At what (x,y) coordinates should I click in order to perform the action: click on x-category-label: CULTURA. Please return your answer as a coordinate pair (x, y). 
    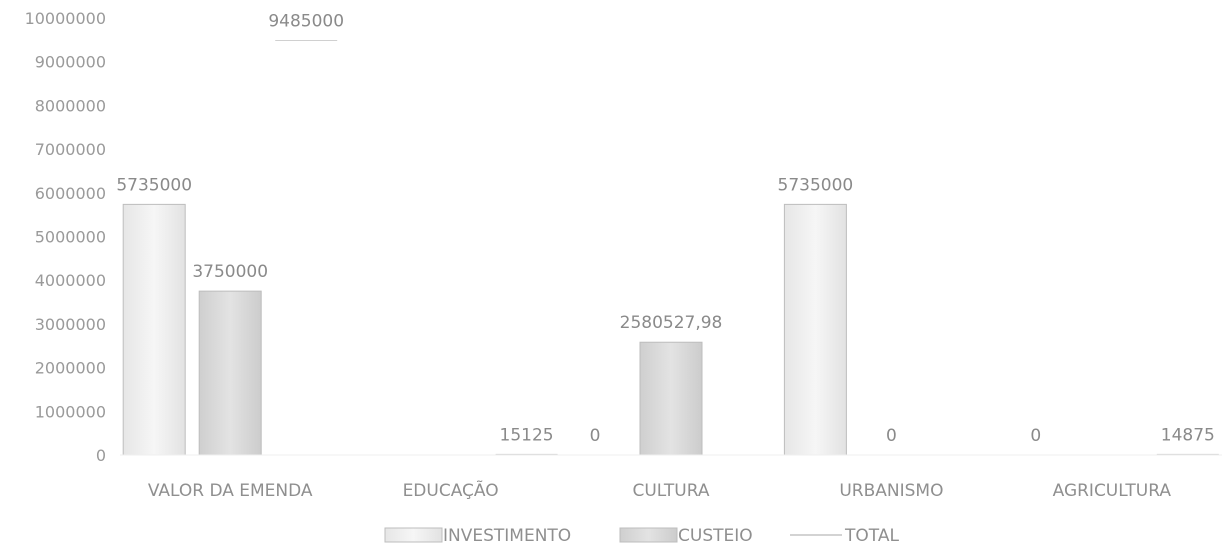
    Looking at the image, I should click on (670, 491).